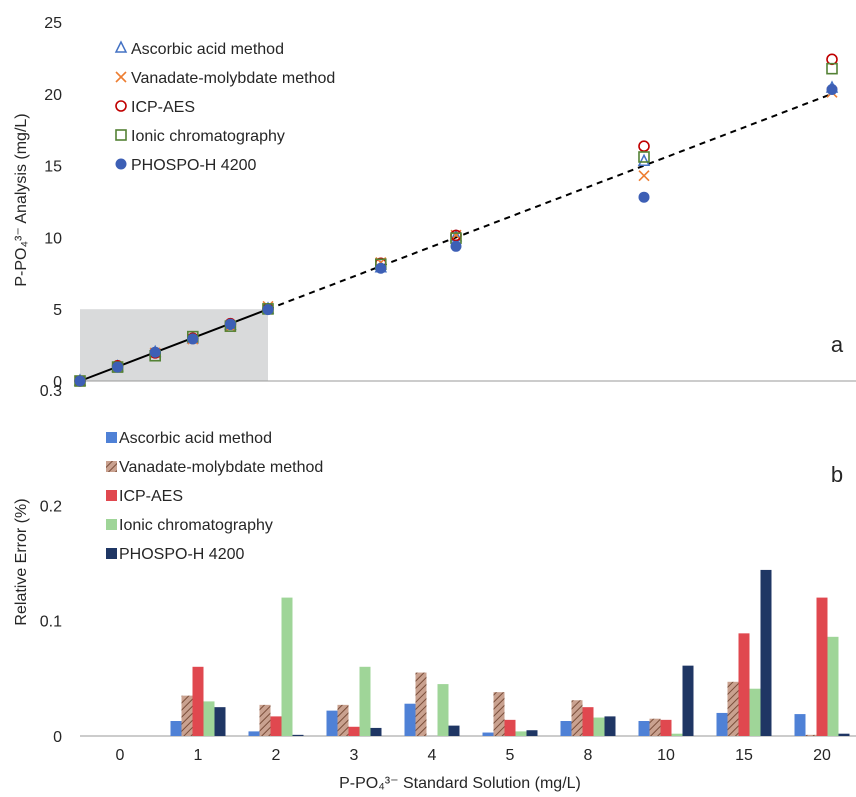 The image size is (856, 797). I want to click on y-tick-label-b: 0, so click(57, 737).